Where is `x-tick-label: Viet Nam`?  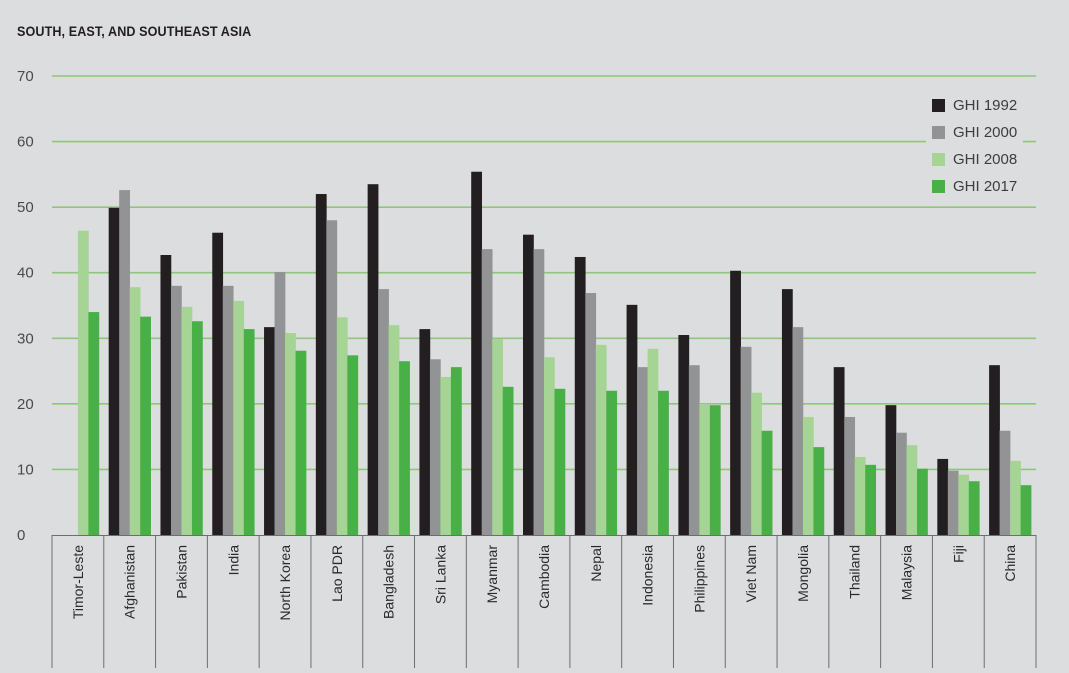 x-tick-label: Viet Nam is located at coordinates (751, 573).